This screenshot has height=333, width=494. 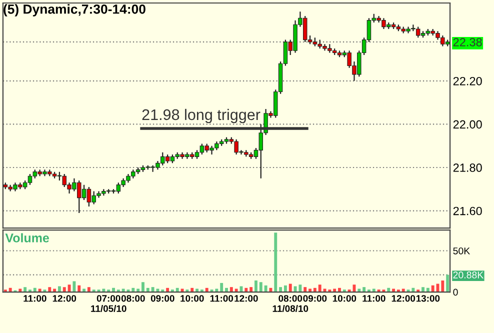 What do you see at coordinates (133, 298) in the screenshot?
I see `x-tick-label: 08:00` at bounding box center [133, 298].